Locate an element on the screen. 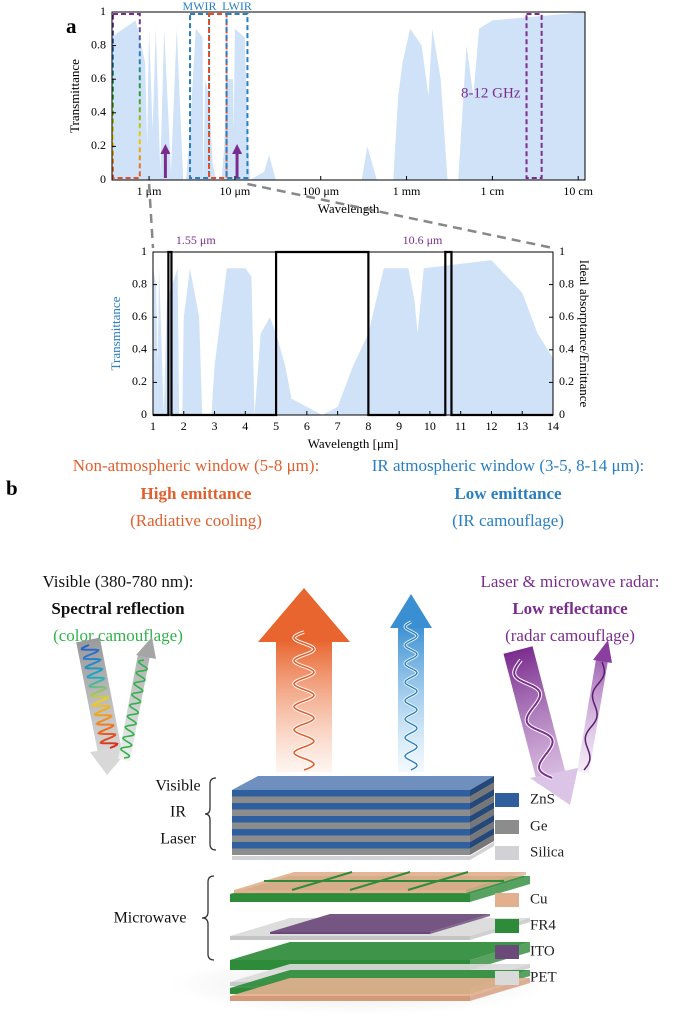  legend-label: PET is located at coordinates (543, 977).